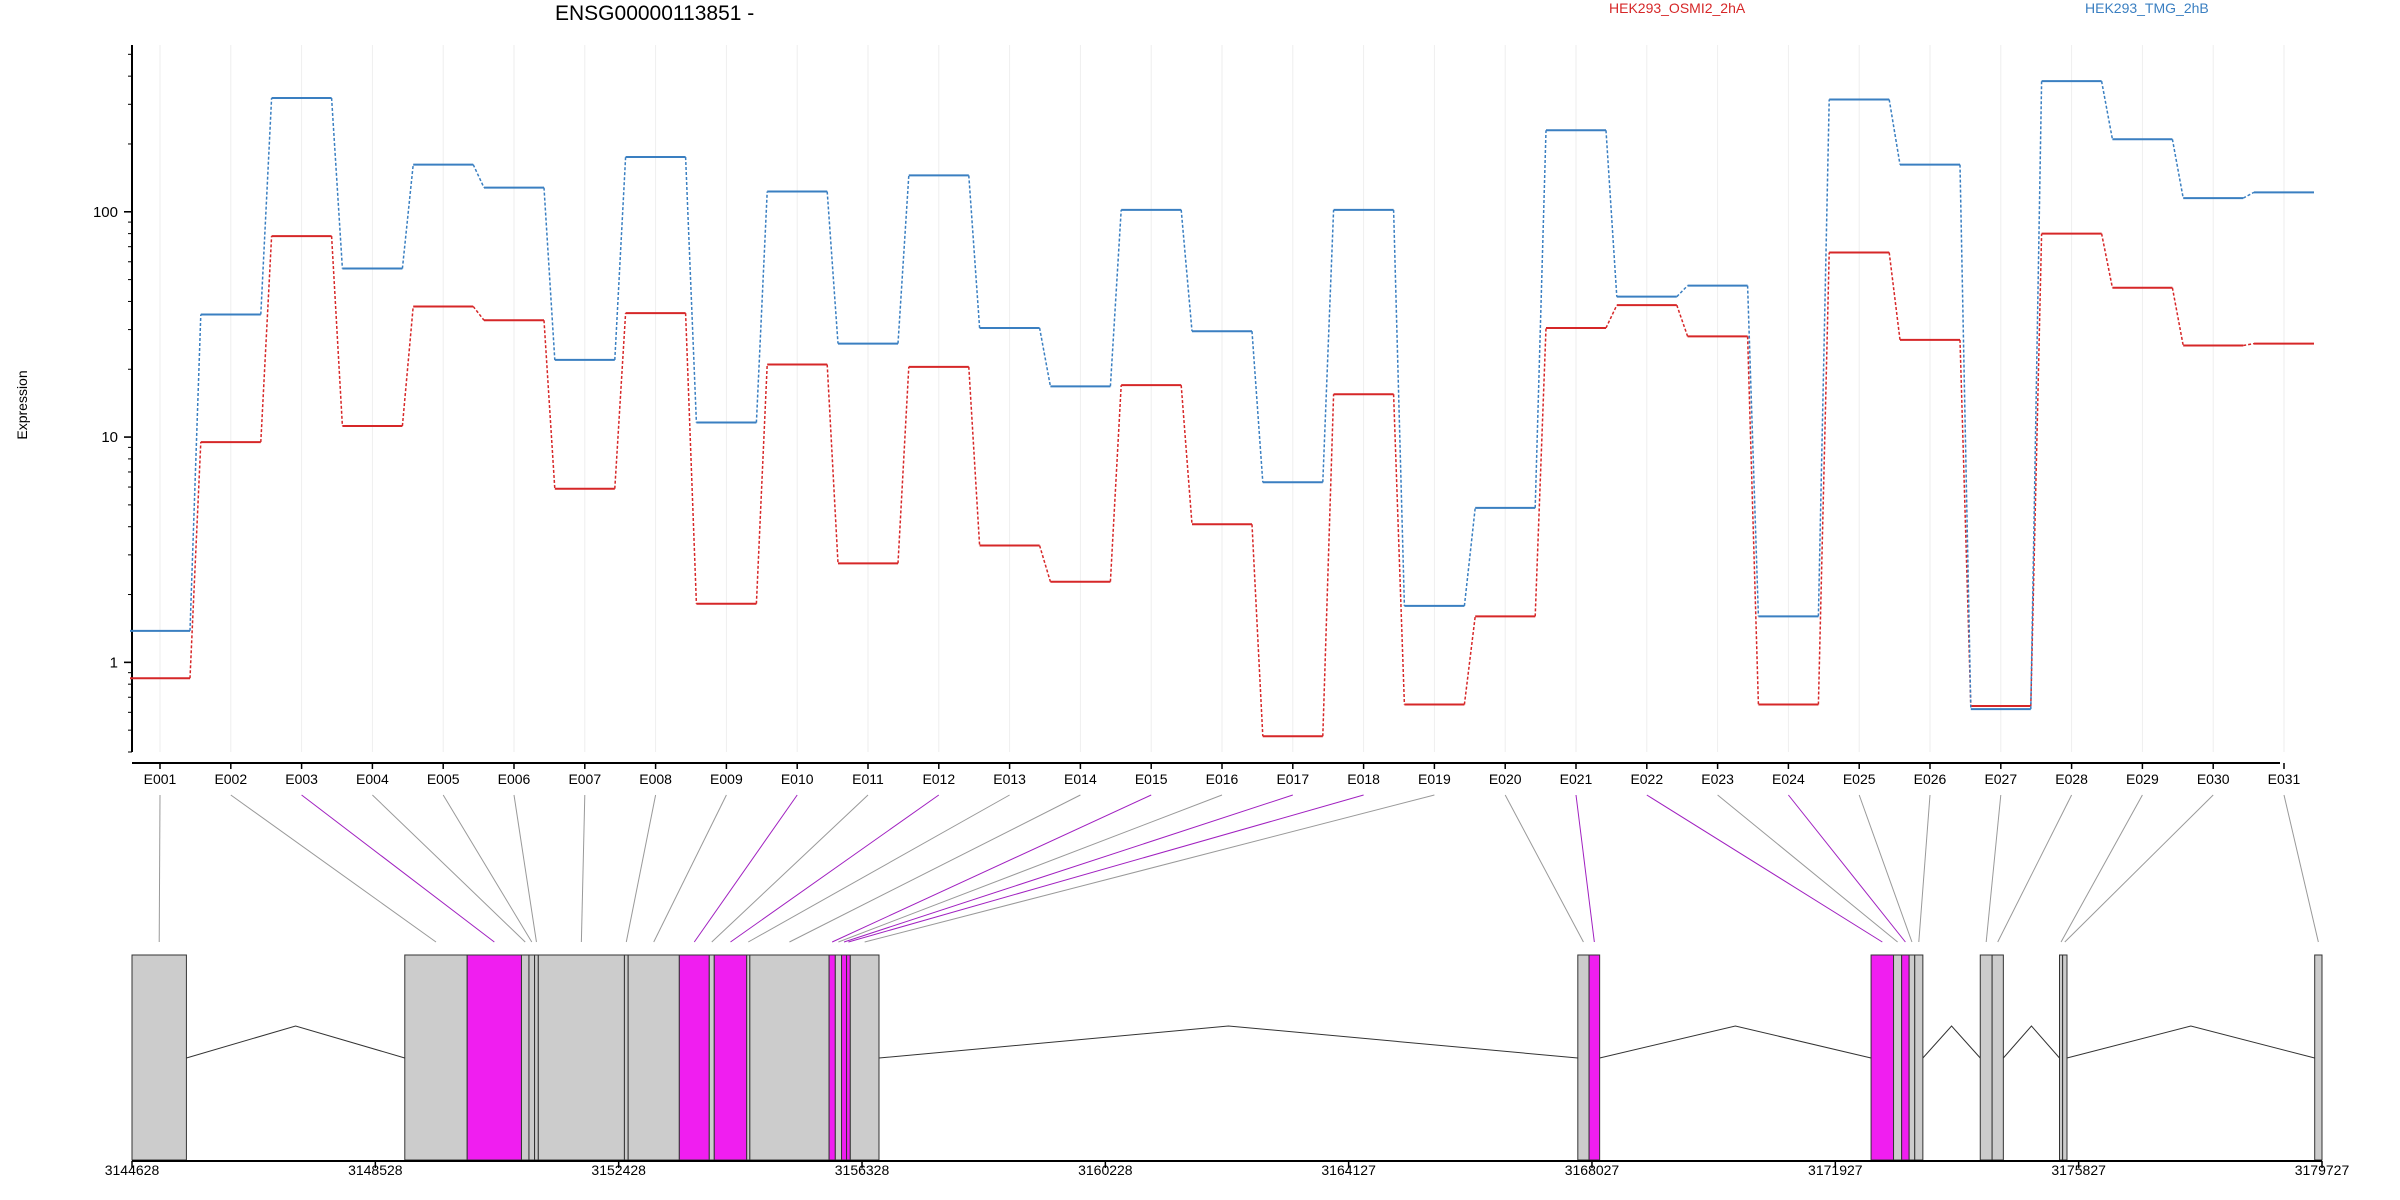 The height and width of the screenshot is (1200, 2400). I want to click on x-tick-label: E006, so click(514, 779).